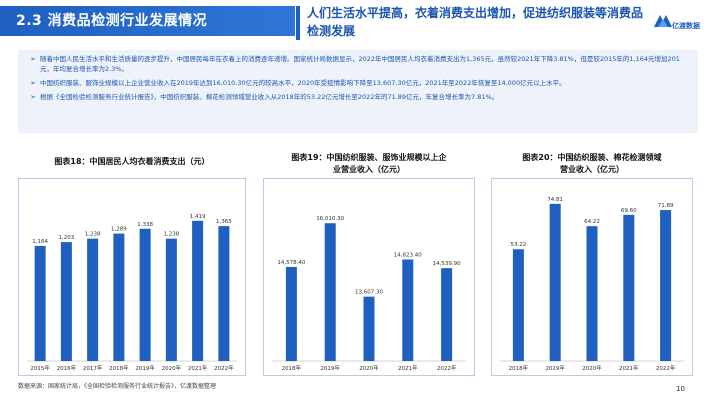  Describe the element at coordinates (592, 222) in the screenshot. I see `bar-value-label: 64.22` at that location.